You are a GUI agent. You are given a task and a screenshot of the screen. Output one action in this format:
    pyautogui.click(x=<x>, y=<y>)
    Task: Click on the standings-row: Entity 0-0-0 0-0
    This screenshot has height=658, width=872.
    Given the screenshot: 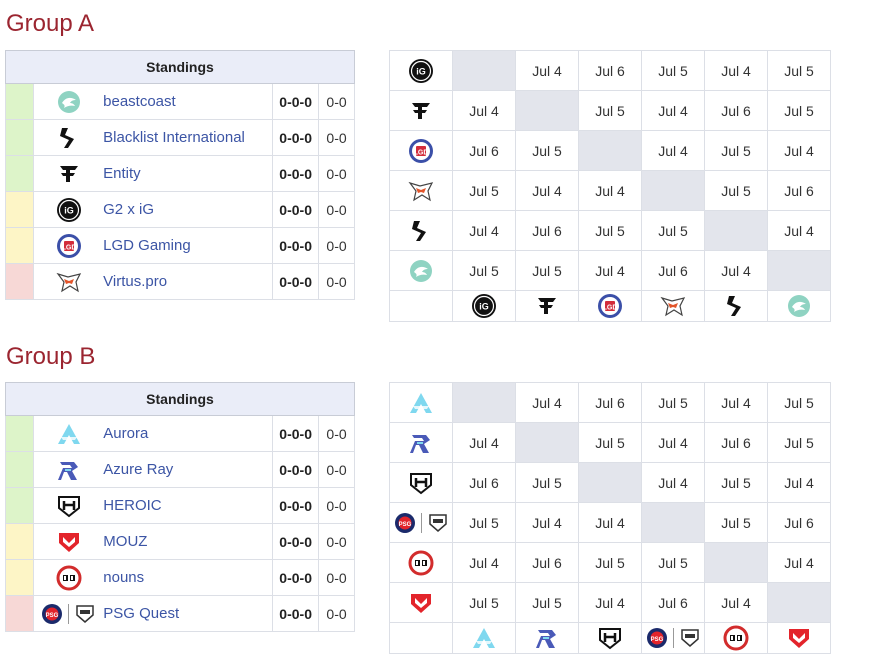 What is the action you would take?
    pyautogui.click(x=180, y=173)
    